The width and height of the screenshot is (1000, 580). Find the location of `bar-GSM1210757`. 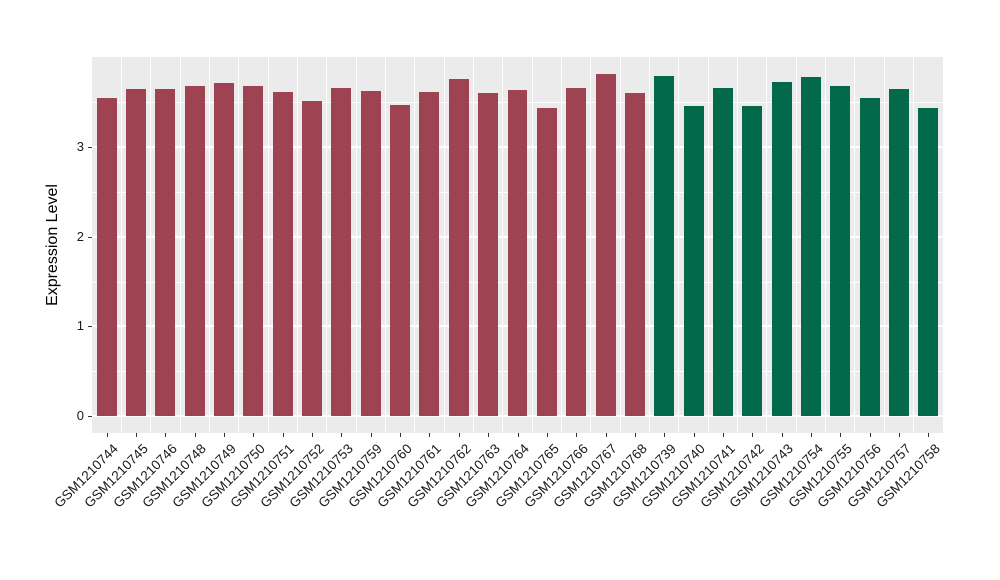

bar-GSM1210757 is located at coordinates (899, 252).